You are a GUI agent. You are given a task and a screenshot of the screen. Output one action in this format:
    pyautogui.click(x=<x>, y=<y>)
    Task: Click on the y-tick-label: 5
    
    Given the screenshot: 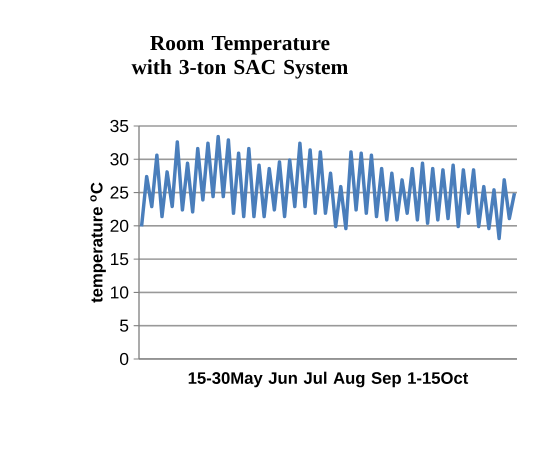 What is the action you would take?
    pyautogui.click(x=124, y=326)
    